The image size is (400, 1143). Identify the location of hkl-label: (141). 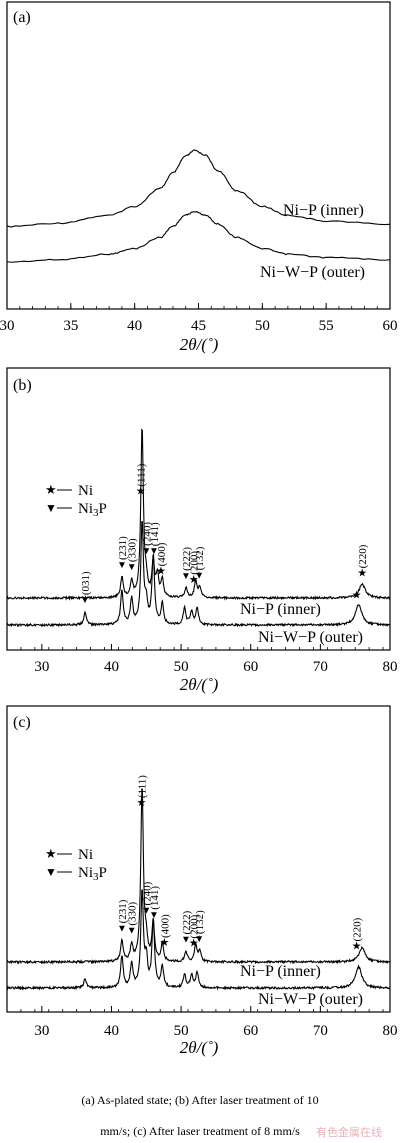
(155, 534).